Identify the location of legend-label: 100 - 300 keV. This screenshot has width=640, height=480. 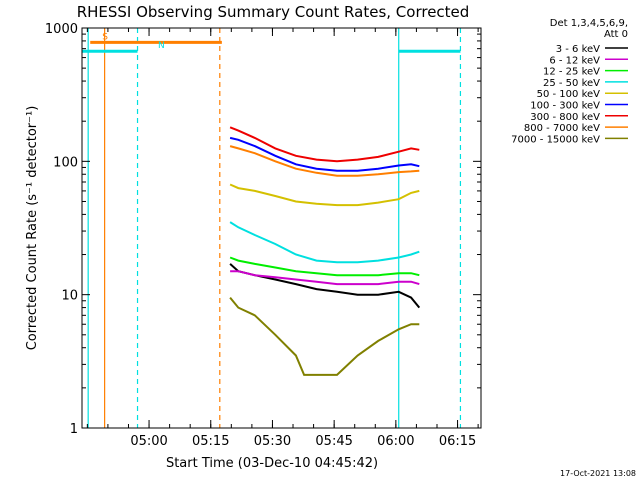
(565, 106).